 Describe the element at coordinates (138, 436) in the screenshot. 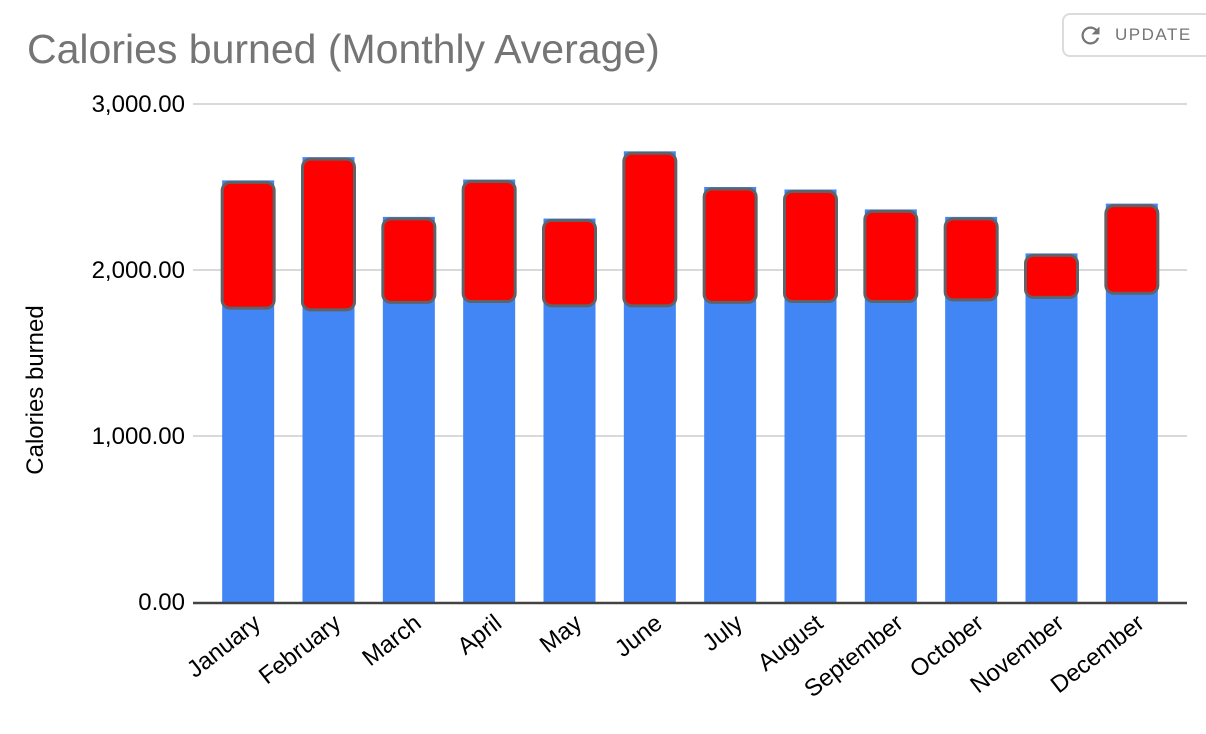

I see `y-tick-label-1000: 1,000.00` at that location.